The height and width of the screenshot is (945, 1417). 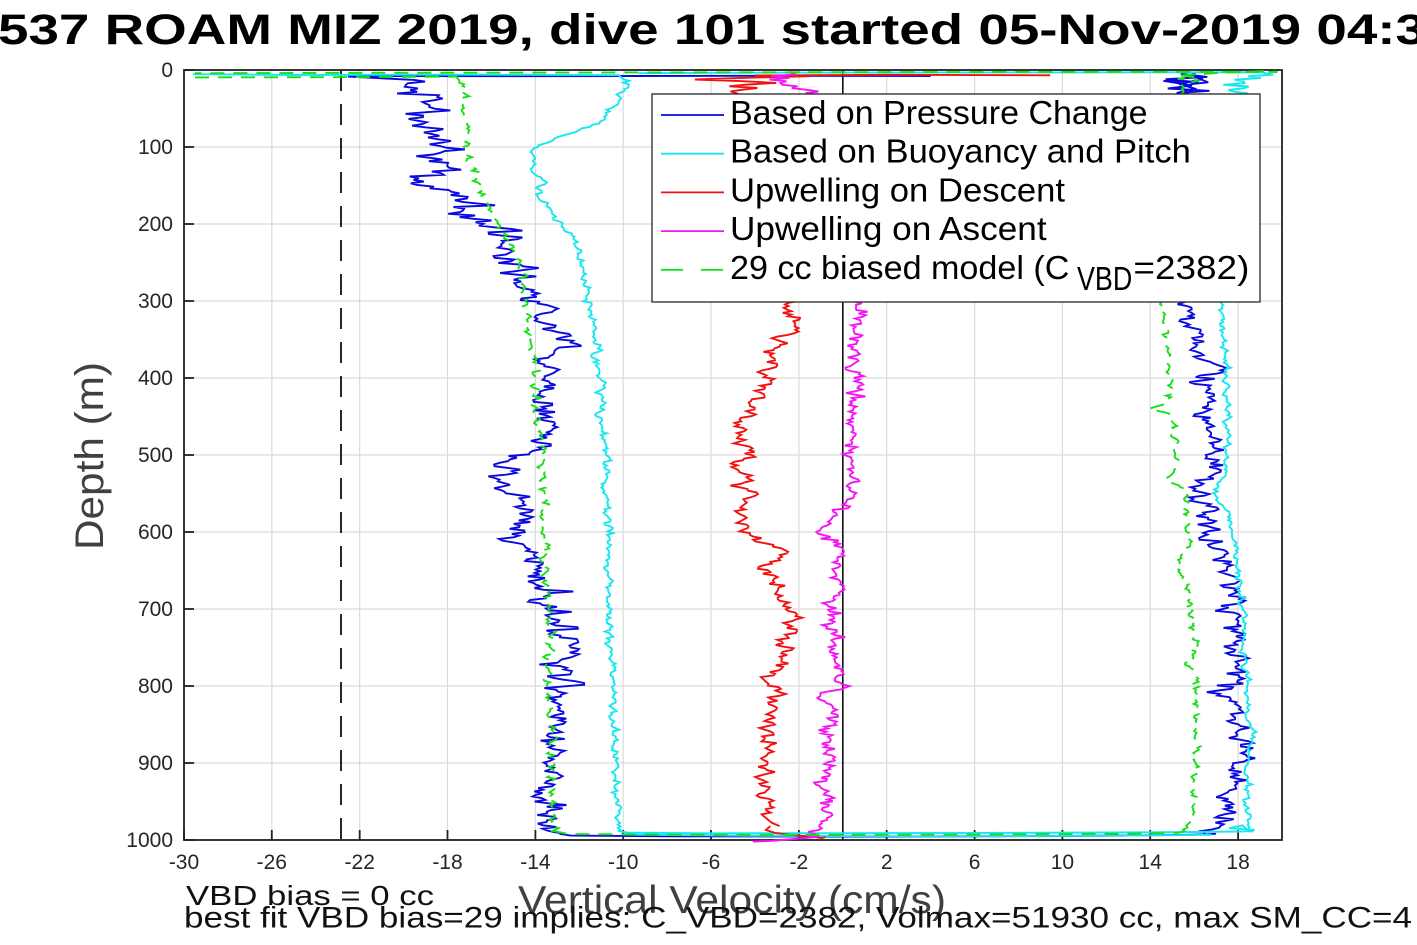 I want to click on svg-text: 600, so click(x=155, y=532).